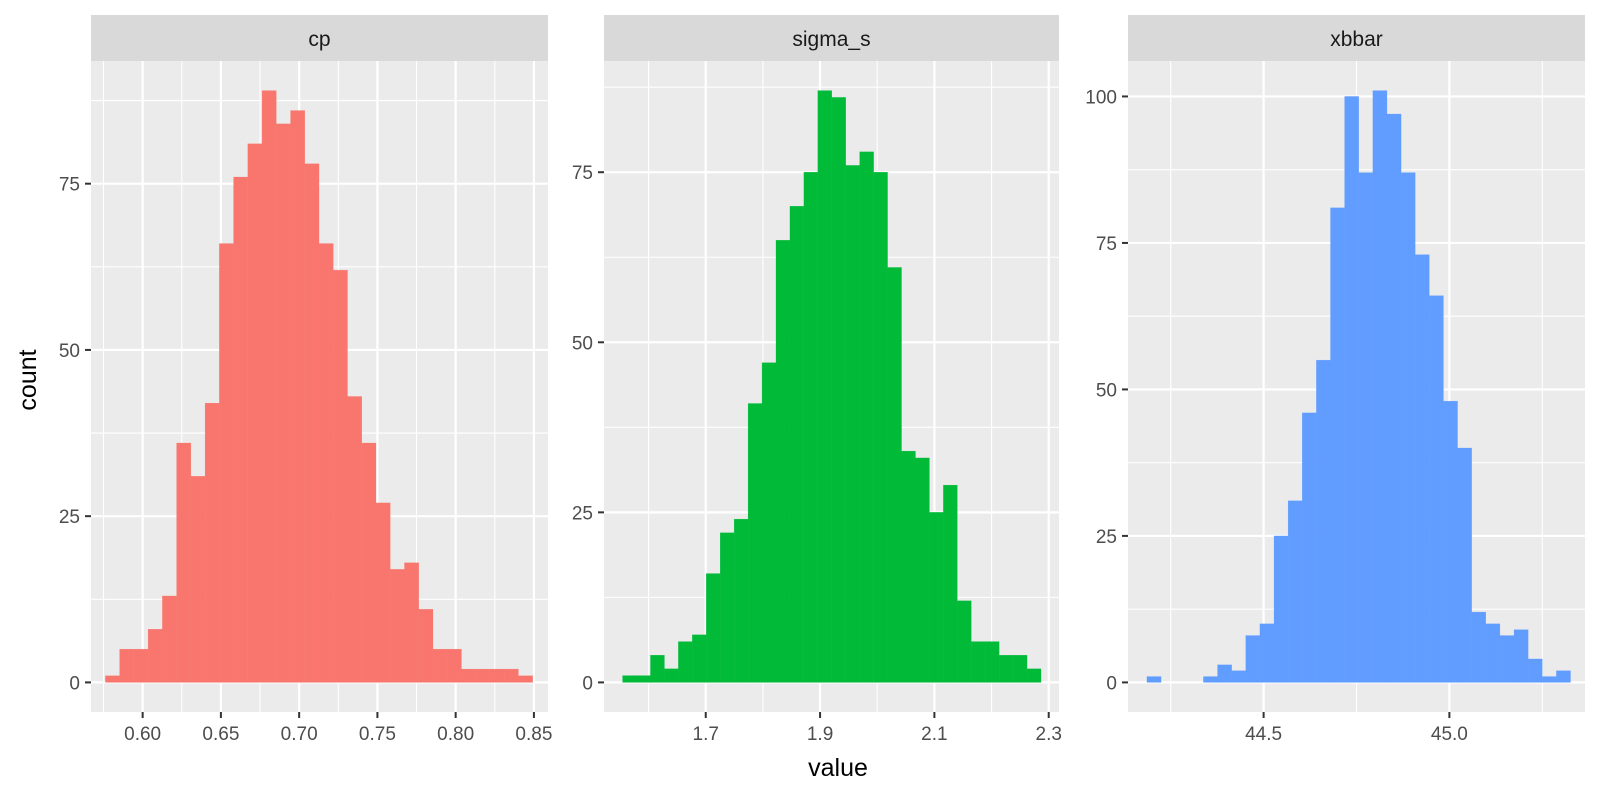 The width and height of the screenshot is (1600, 800). What do you see at coordinates (934, 734) in the screenshot?
I see `facet-sigma-s-x-tick-label: 2.1` at bounding box center [934, 734].